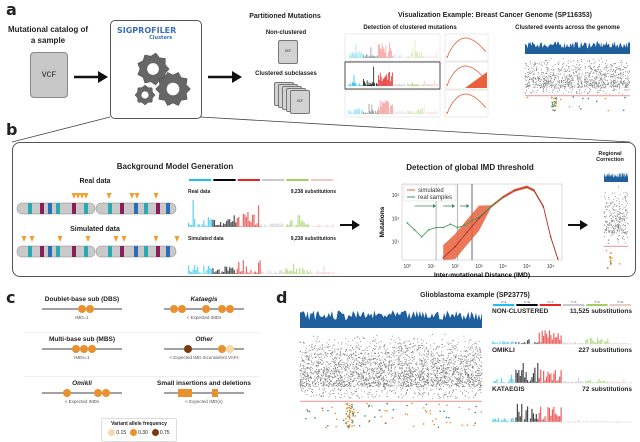 The image size is (640, 442). I want to click on spectrum-real-label: Real data, so click(199, 192).